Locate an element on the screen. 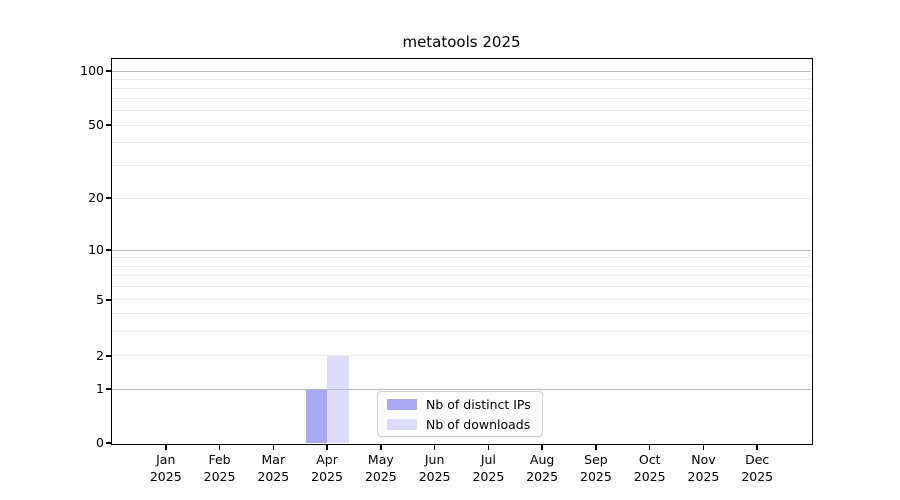 The width and height of the screenshot is (900, 500). y-tick-label: 5 is located at coordinates (100, 299).